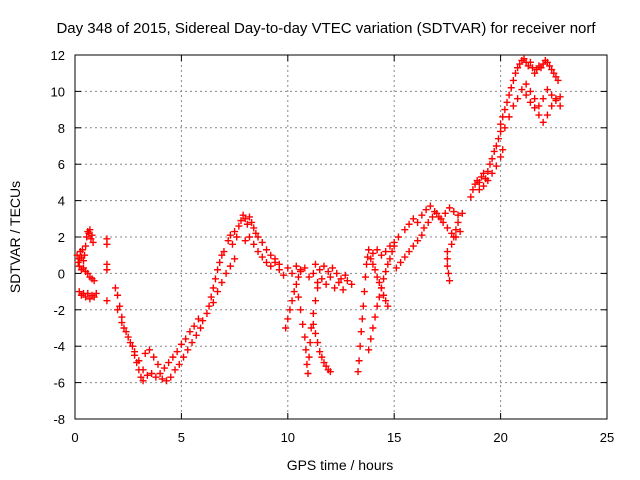 Image resolution: width=640 pixels, height=480 pixels. Describe the element at coordinates (61, 237) in the screenshot. I see `y-tick-label: 2` at that location.